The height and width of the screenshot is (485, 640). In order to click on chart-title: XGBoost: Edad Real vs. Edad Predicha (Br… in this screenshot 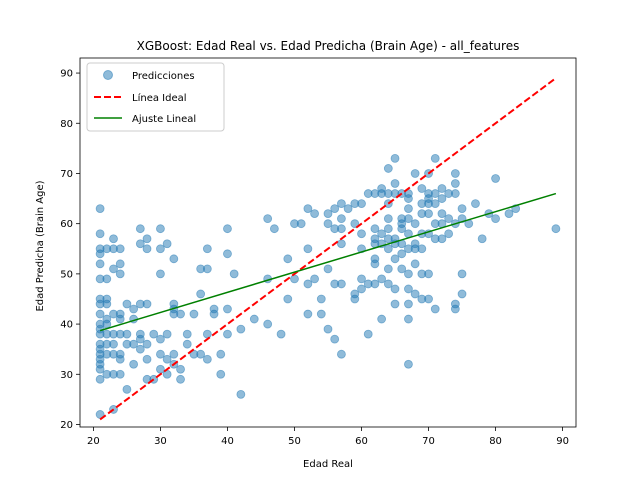, I will do `click(328, 46)`.